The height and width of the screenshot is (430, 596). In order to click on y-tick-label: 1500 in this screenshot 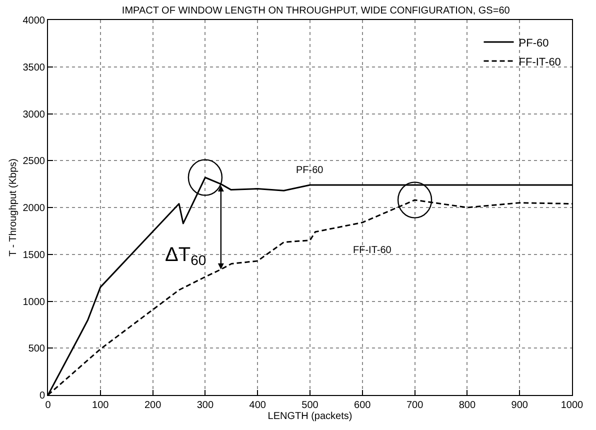, I will do `click(34, 255)`.